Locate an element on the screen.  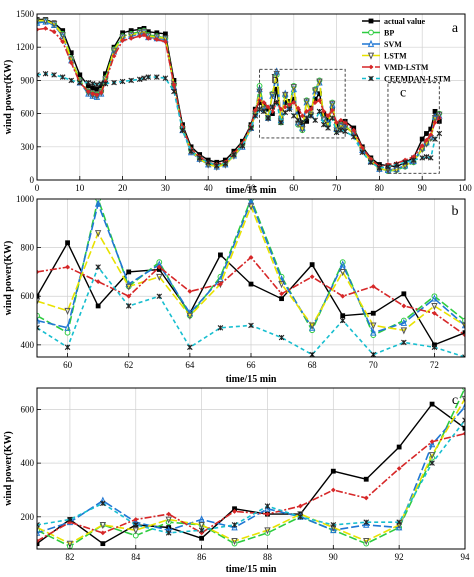
legend-entry: LSTM is located at coordinates (395, 56).